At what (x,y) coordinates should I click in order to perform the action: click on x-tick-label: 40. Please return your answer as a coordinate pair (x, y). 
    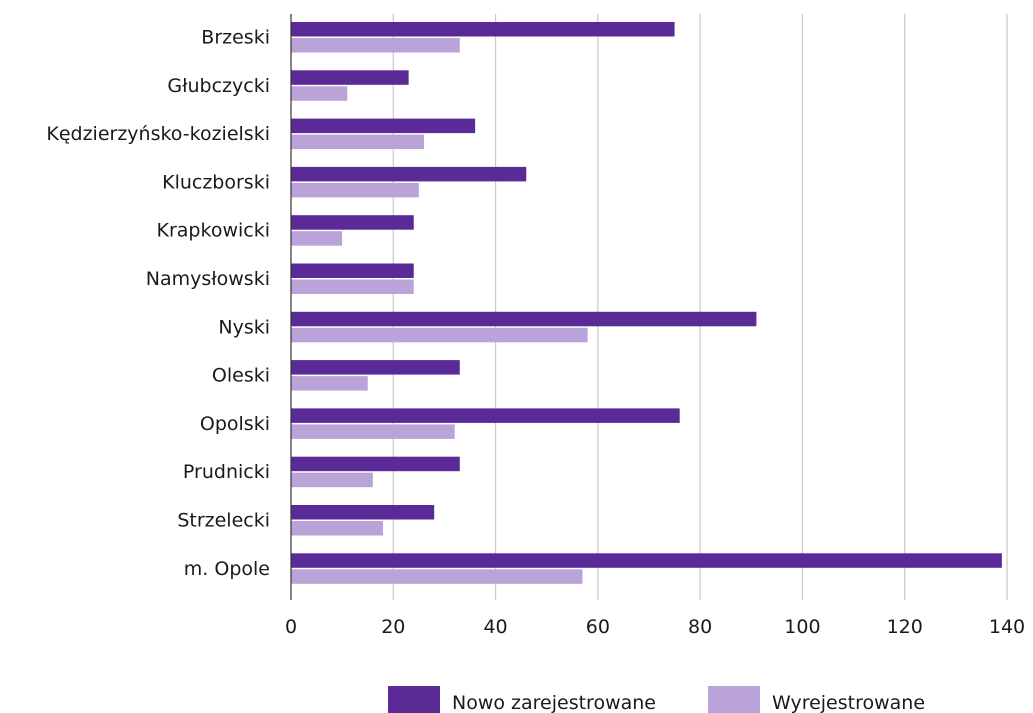
    Looking at the image, I should click on (495, 627).